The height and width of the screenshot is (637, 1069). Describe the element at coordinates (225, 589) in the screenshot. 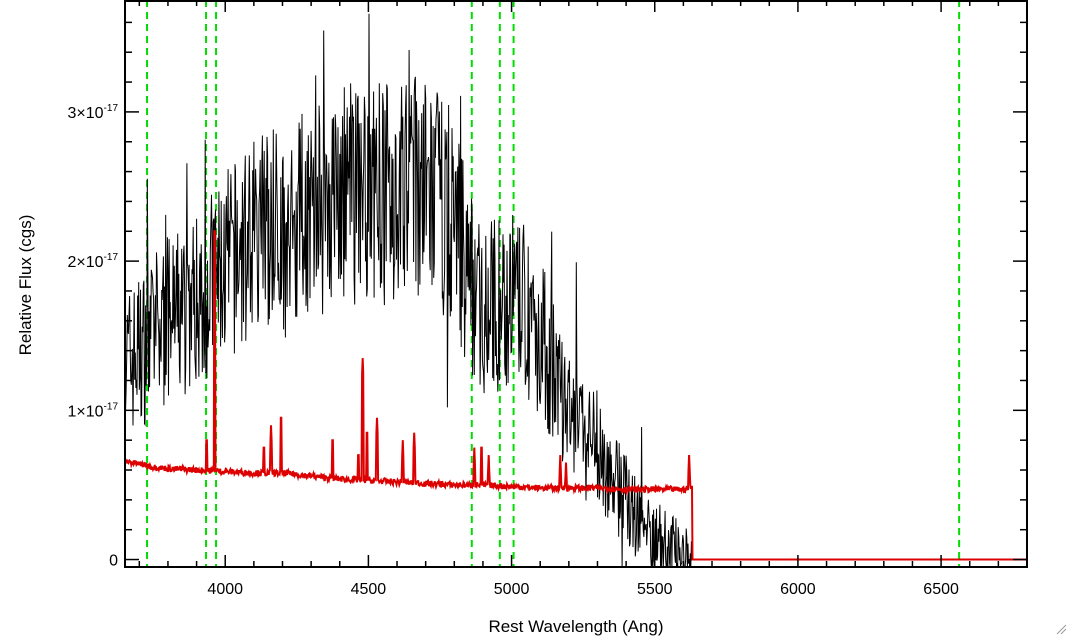

I see `x-tick-label: 4000` at that location.